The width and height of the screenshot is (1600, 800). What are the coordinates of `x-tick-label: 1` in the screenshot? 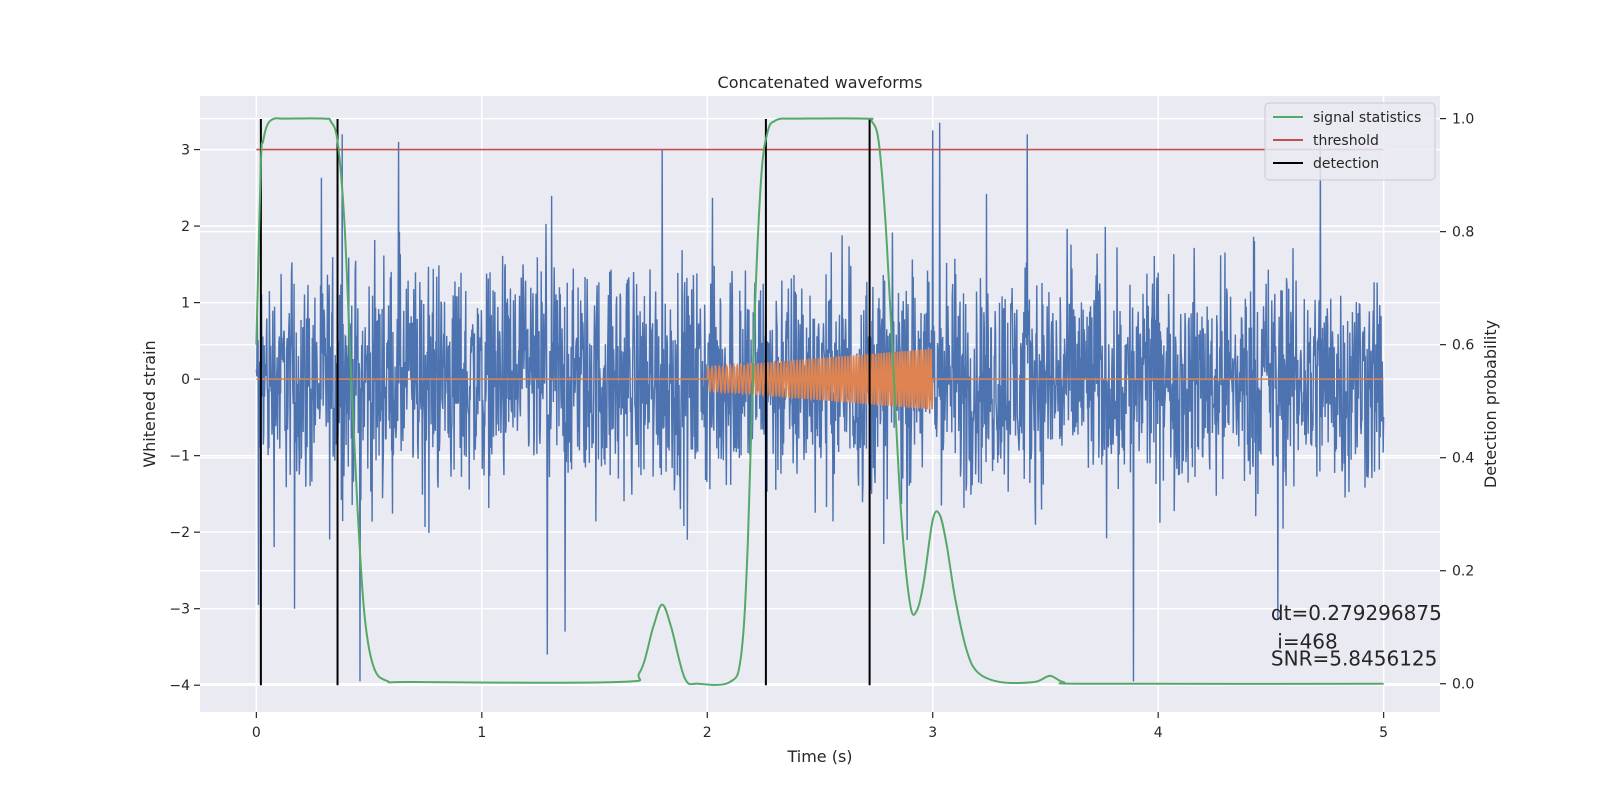 It's located at (481, 733).